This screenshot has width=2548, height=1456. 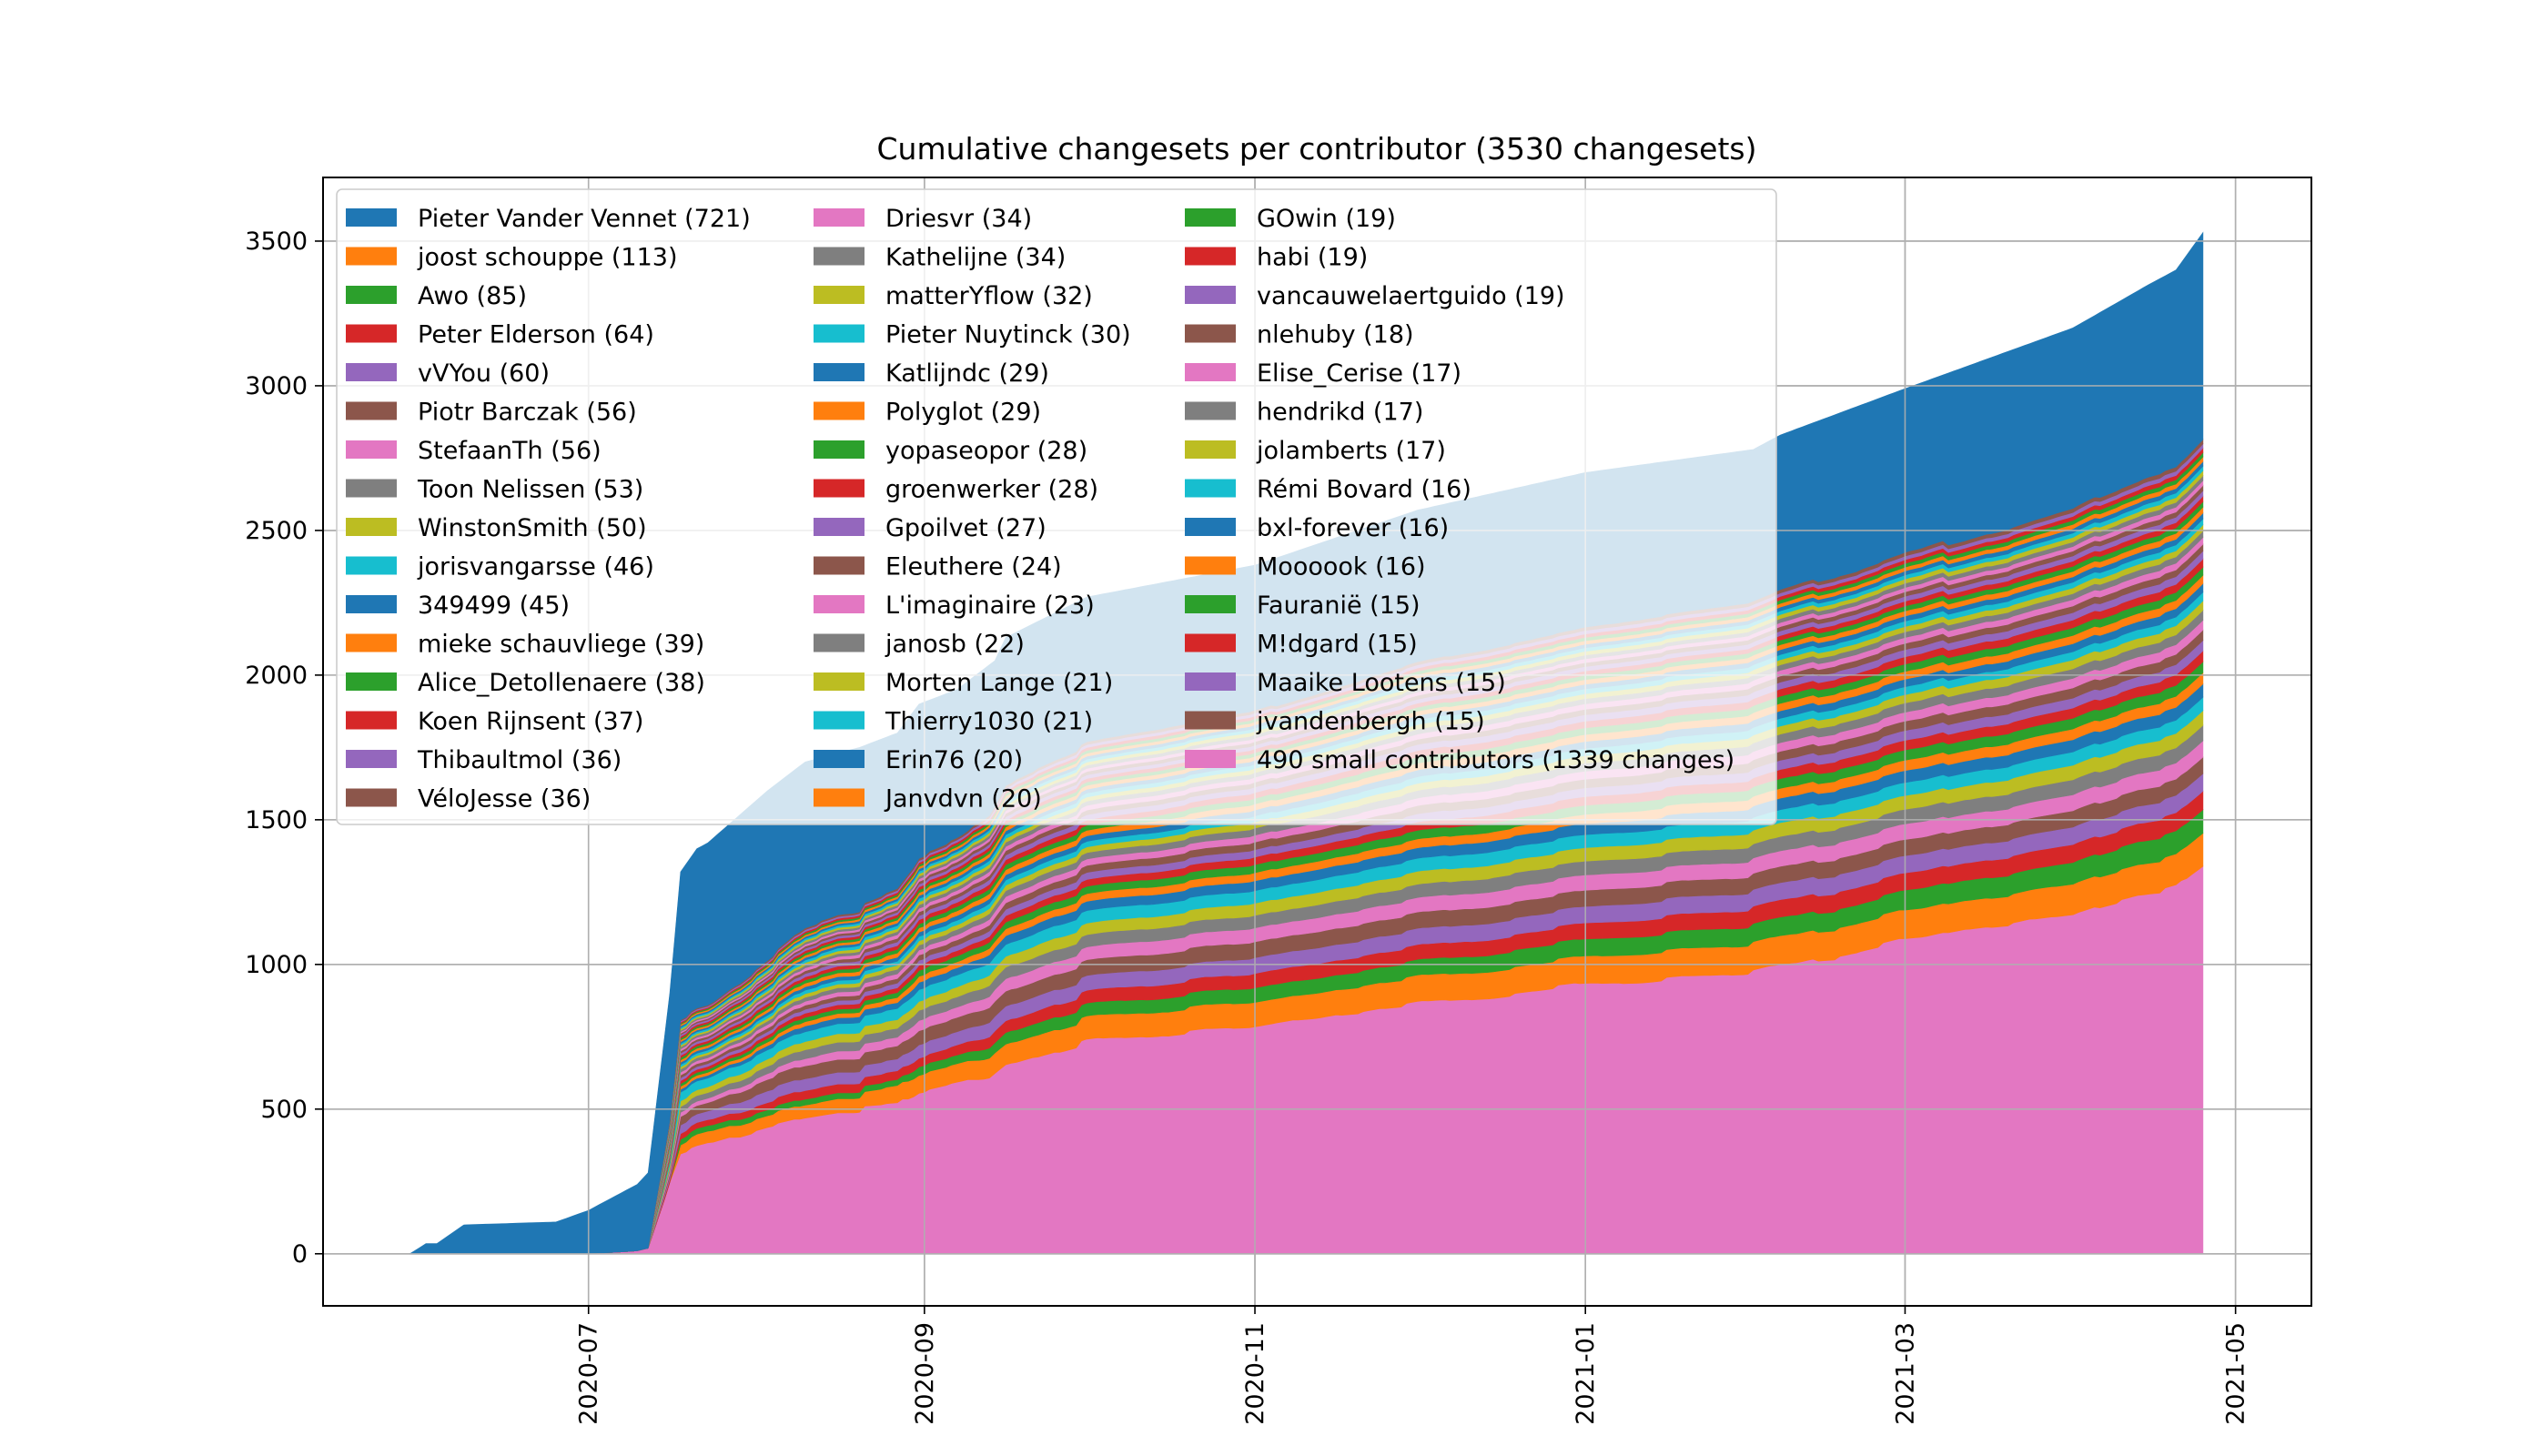 I want to click on legend-entry: hendrikd (17), so click(x=1340, y=413).